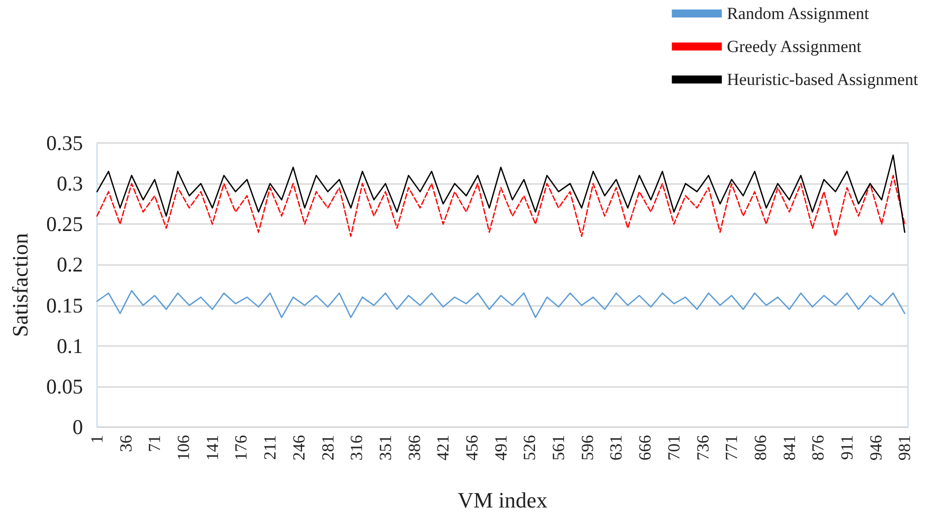 This screenshot has width=926, height=523. What do you see at coordinates (587, 447) in the screenshot?
I see `x-tick-label: 596` at bounding box center [587, 447].